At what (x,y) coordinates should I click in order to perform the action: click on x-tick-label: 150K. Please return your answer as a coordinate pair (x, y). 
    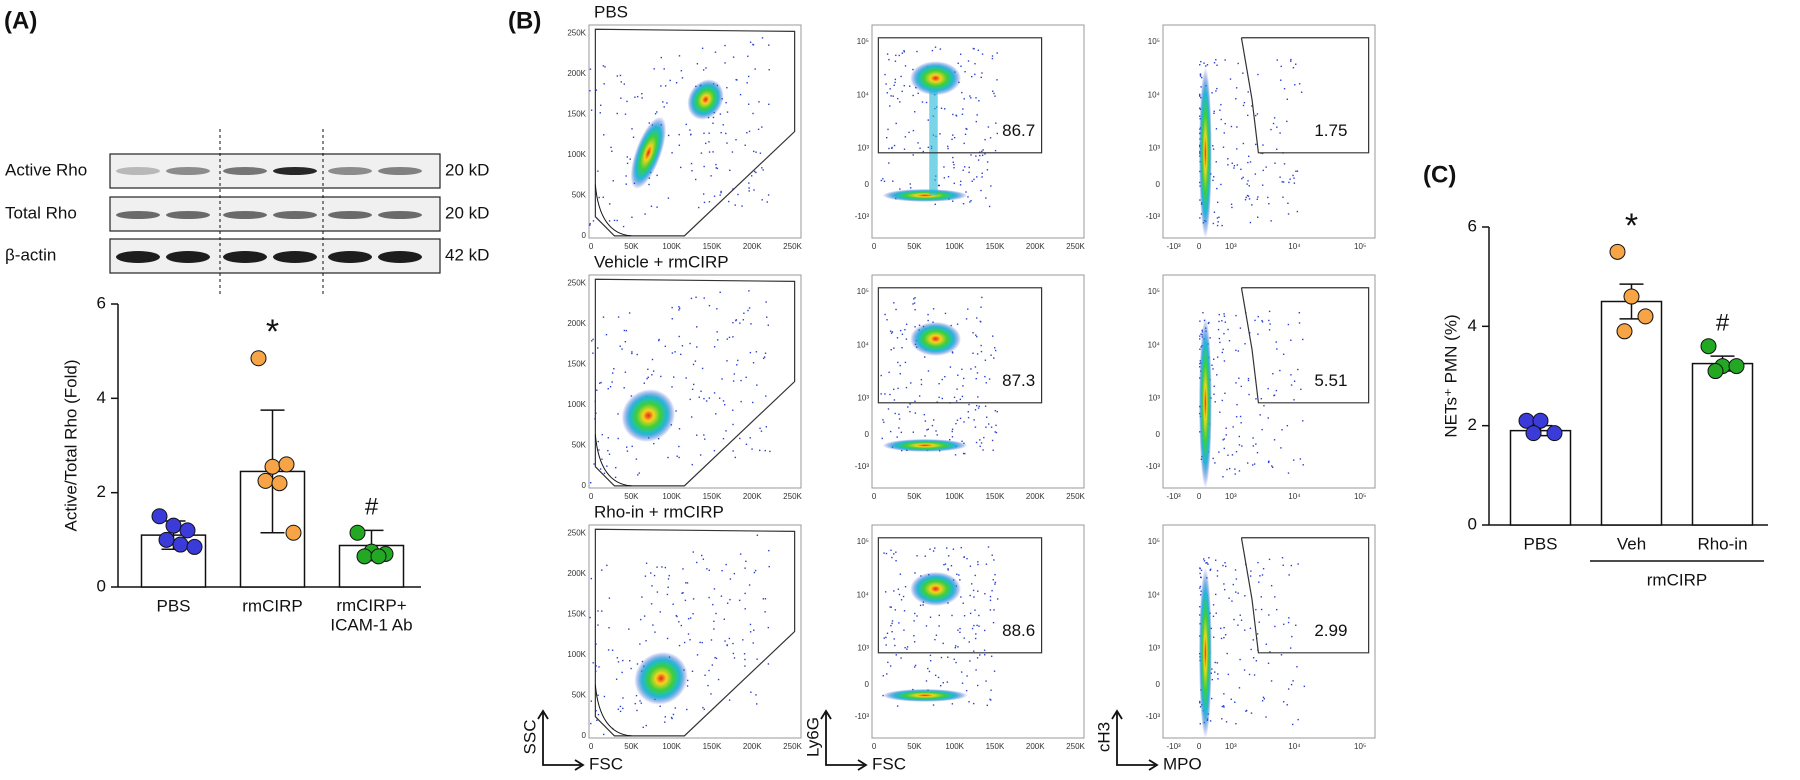
    Looking at the image, I should click on (995, 496).